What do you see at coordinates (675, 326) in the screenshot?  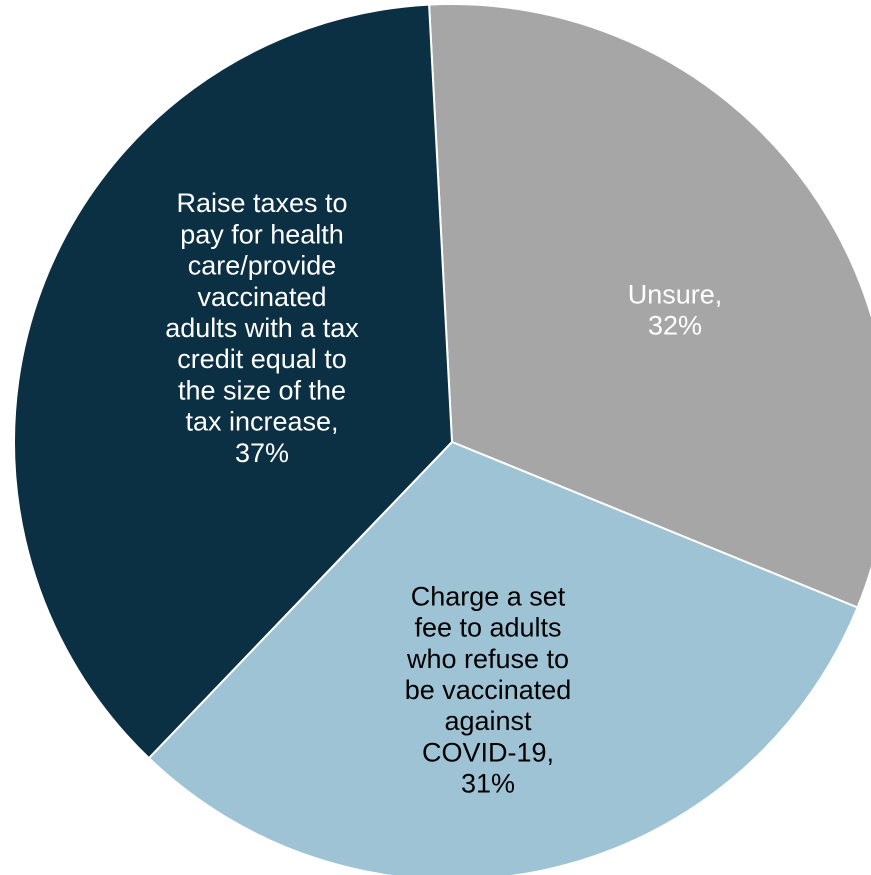 I see `slice-label-line: 32%` at bounding box center [675, 326].